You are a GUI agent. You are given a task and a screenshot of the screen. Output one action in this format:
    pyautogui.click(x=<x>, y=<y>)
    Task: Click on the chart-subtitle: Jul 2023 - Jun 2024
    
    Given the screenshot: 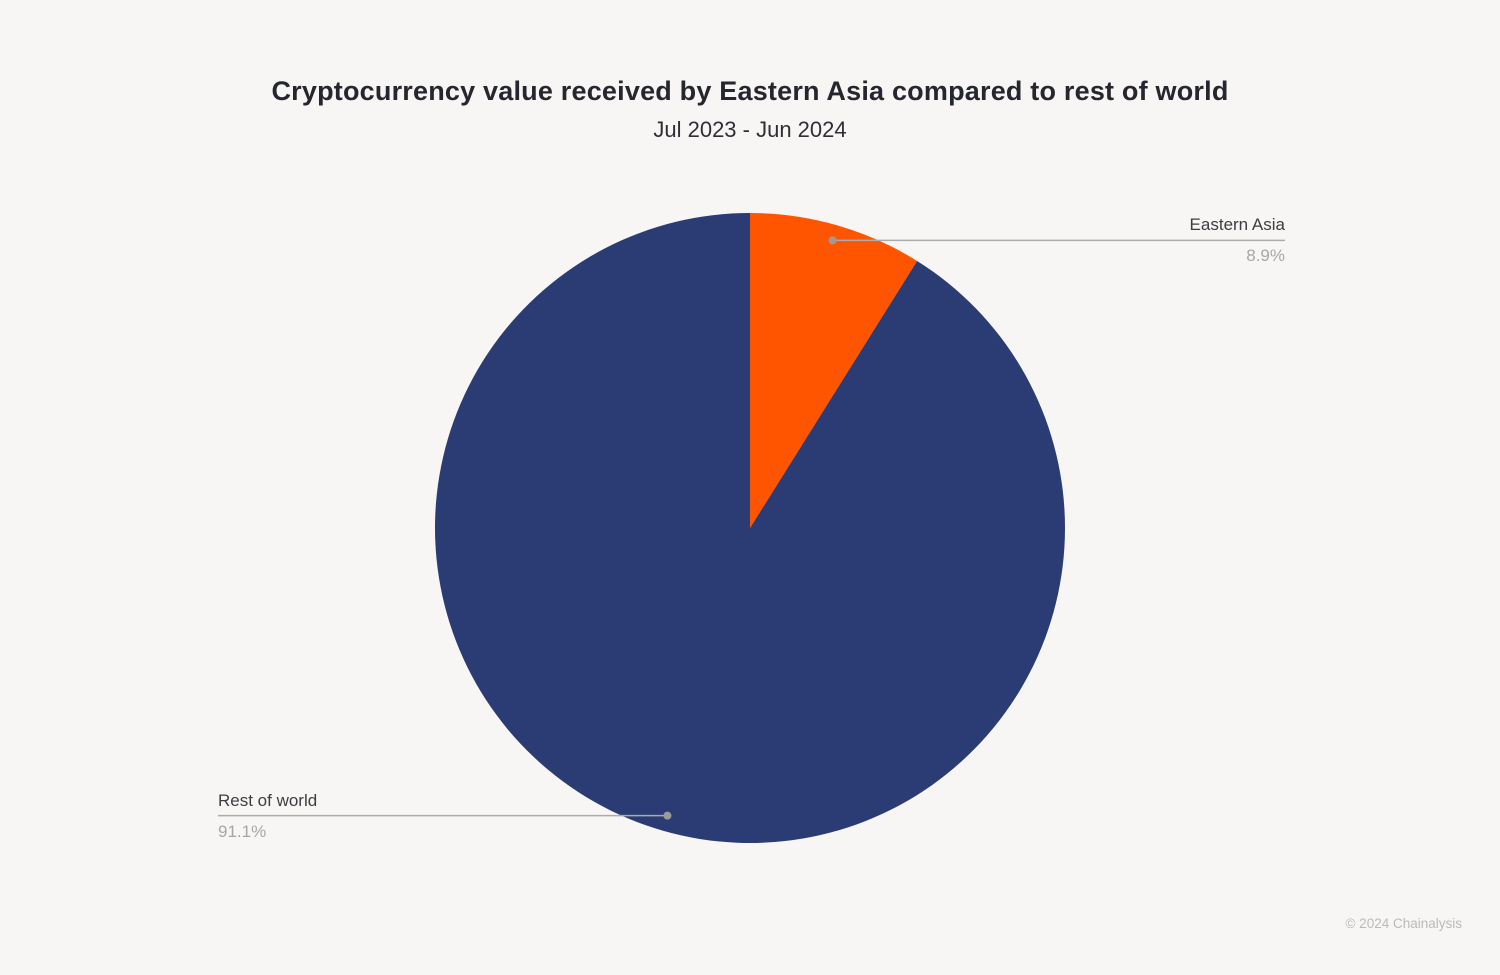 What is the action you would take?
    pyautogui.click(x=750, y=129)
    